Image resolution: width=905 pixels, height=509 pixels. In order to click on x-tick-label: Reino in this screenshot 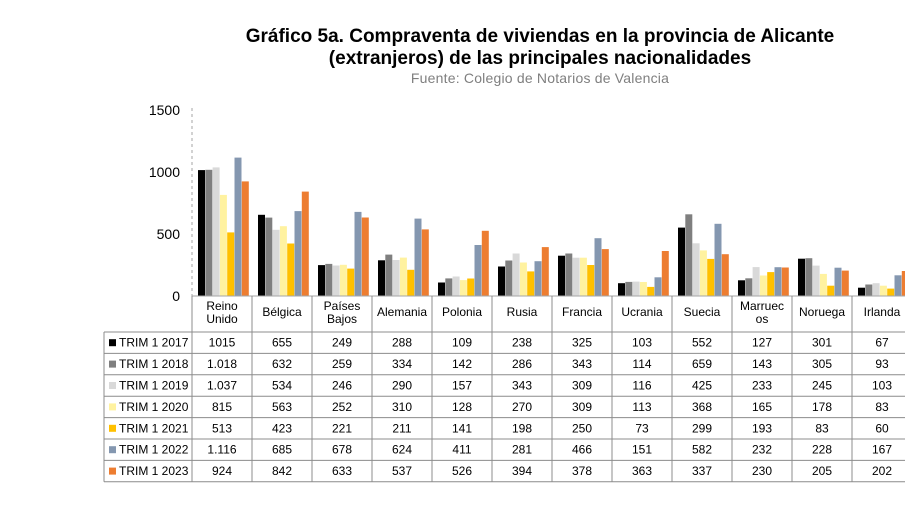, I will do `click(222, 306)`.